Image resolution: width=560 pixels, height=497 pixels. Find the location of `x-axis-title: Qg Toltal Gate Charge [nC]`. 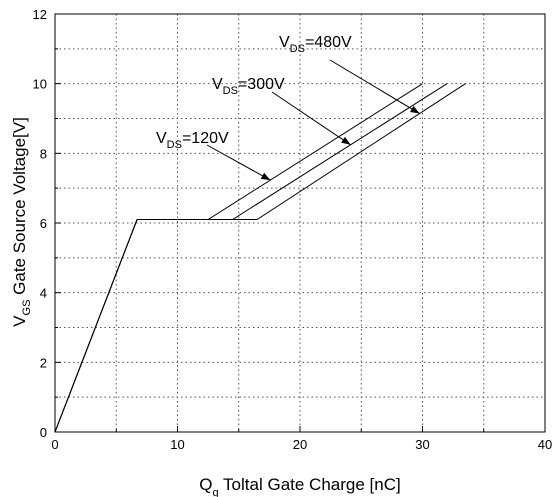

x-axis-title: Qg Toltal Gate Charge [nC] is located at coordinates (299, 486).